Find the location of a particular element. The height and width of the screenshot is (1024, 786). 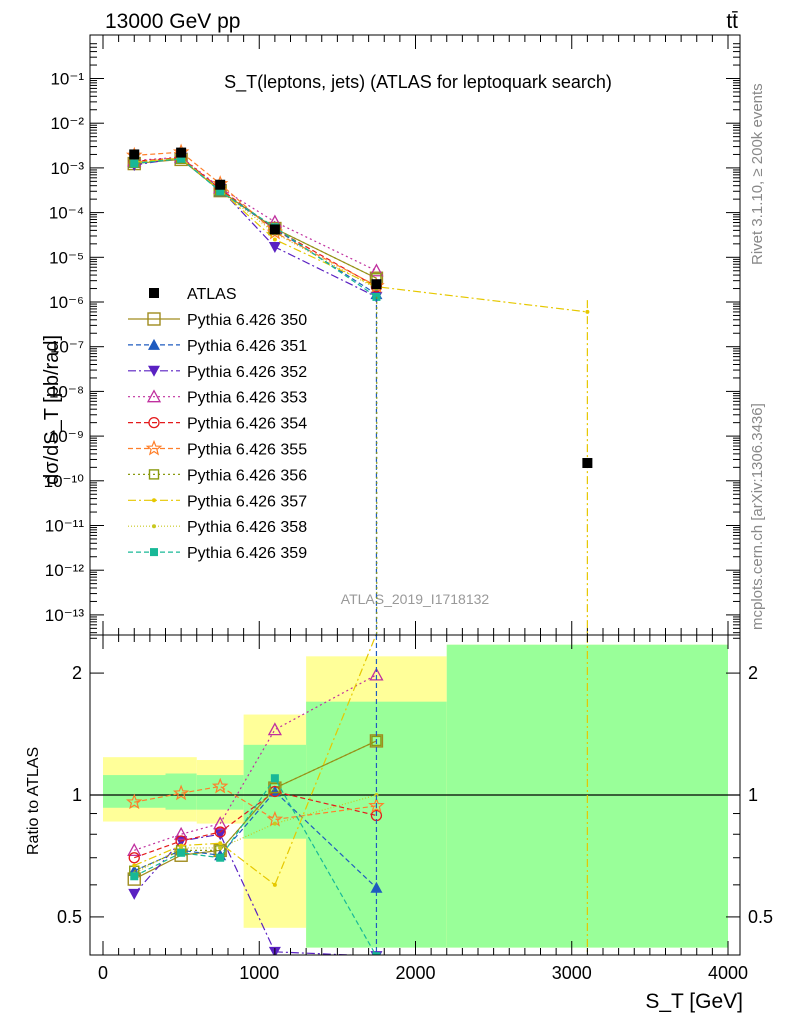

x-axis-label: S_T [GeV] is located at coordinates (694, 1001).